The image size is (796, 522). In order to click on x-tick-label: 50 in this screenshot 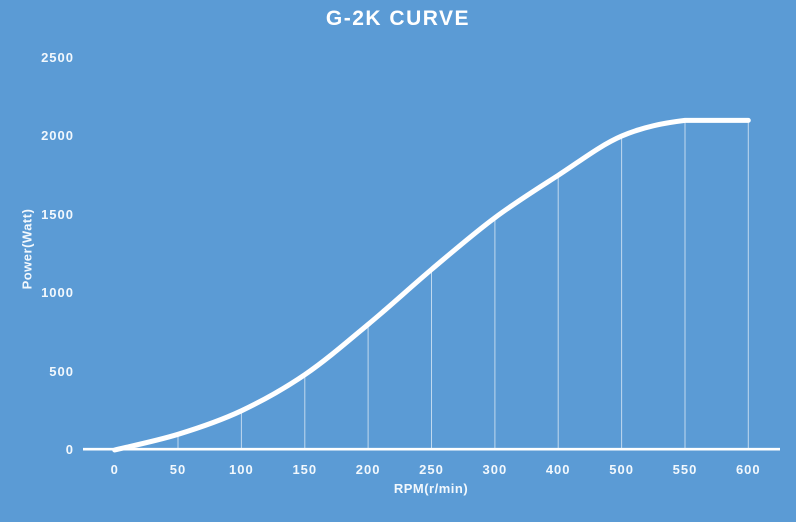, I will do `click(178, 469)`.